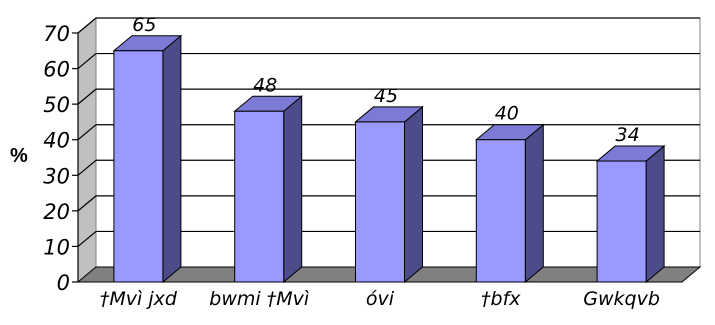 The width and height of the screenshot is (715, 325). What do you see at coordinates (56, 158) in the screenshot?
I see `y-tick-labels: 0 10 20 30 40 50 60 70` at bounding box center [56, 158].